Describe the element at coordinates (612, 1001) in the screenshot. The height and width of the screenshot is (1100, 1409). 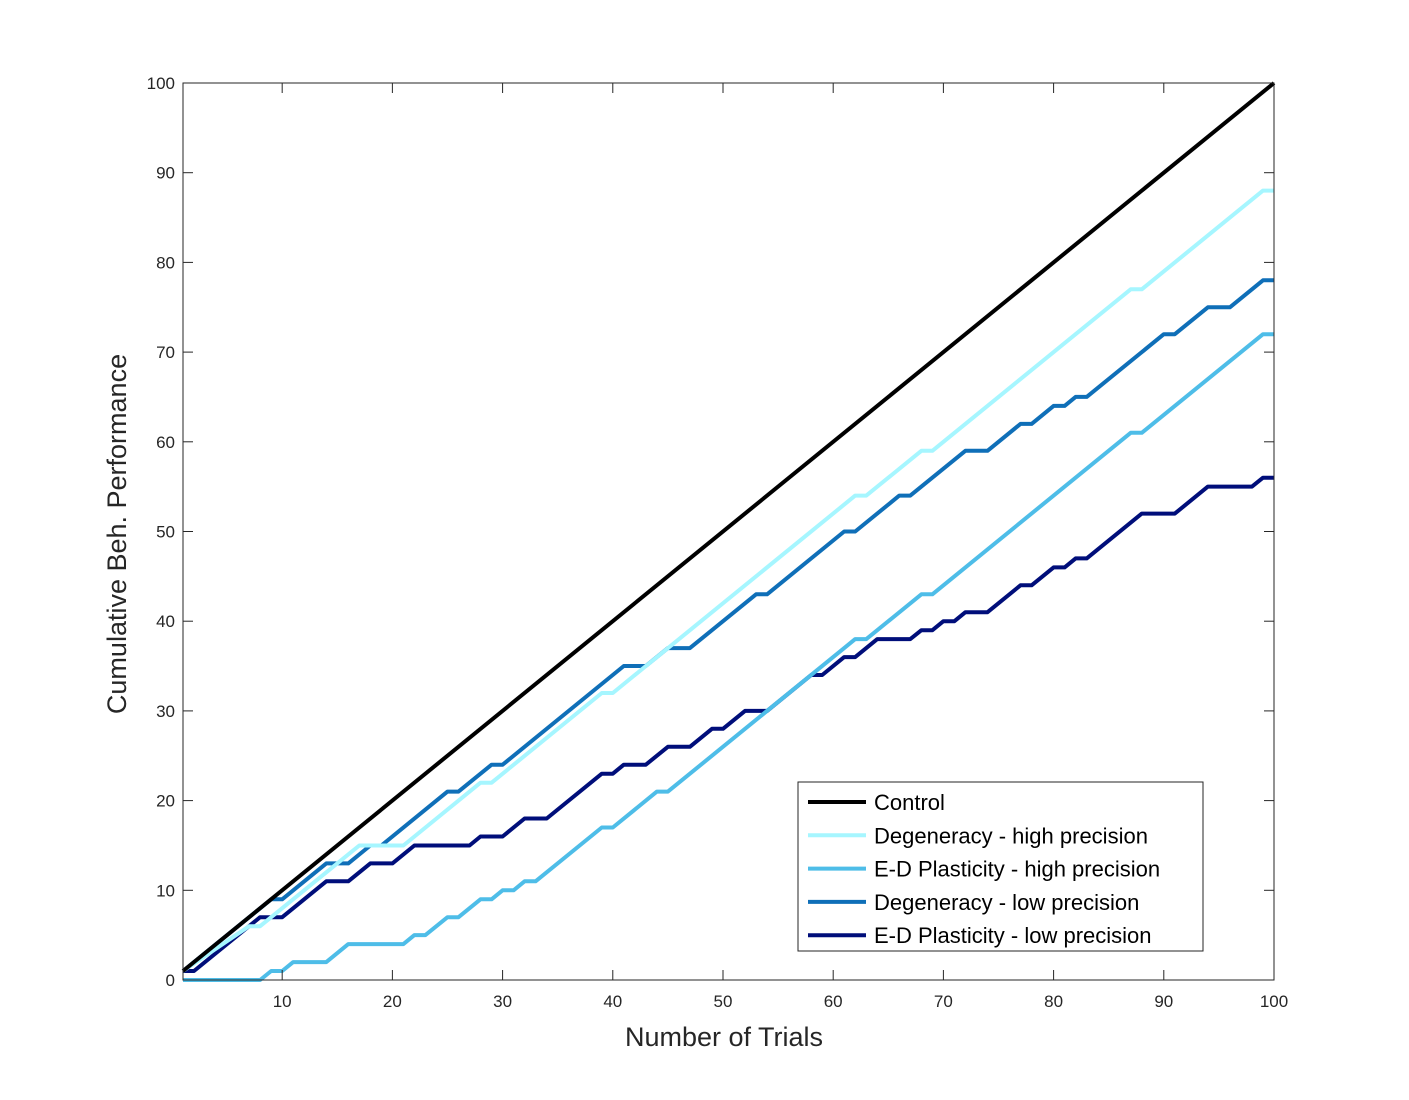
I see `x-tick-label: 40` at that location.